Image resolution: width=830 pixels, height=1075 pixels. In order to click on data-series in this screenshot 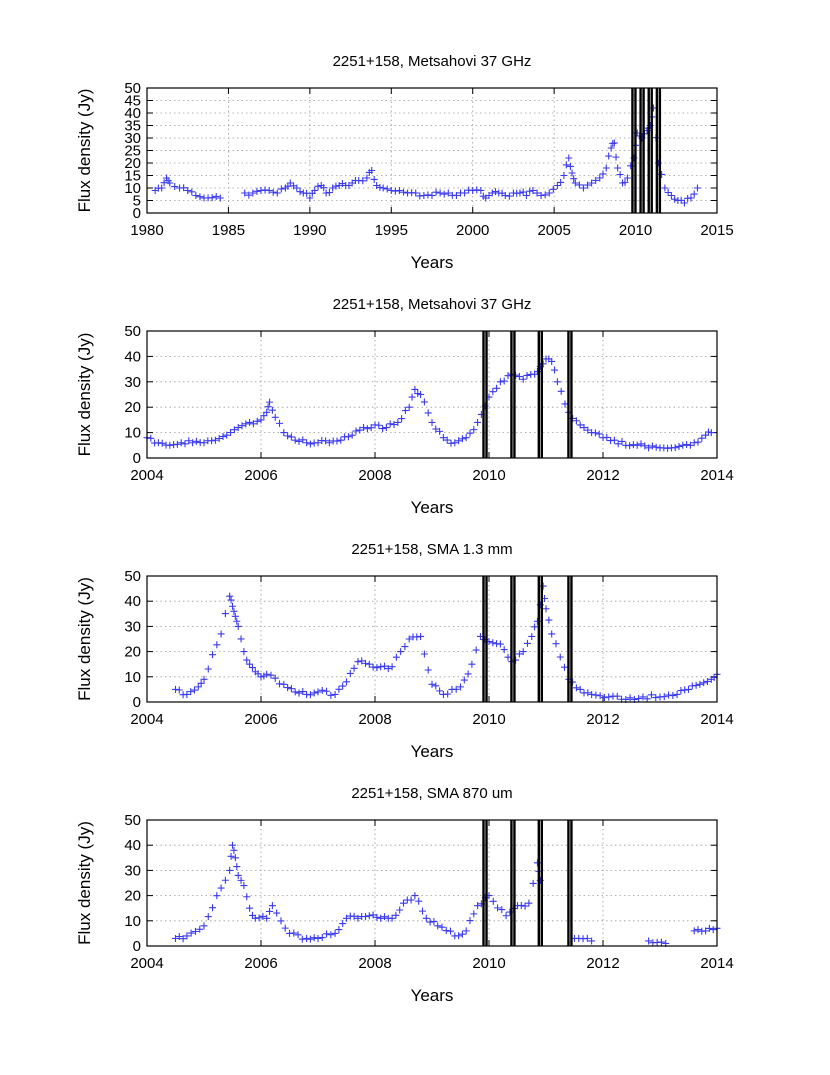, I will do `click(426, 155)`.